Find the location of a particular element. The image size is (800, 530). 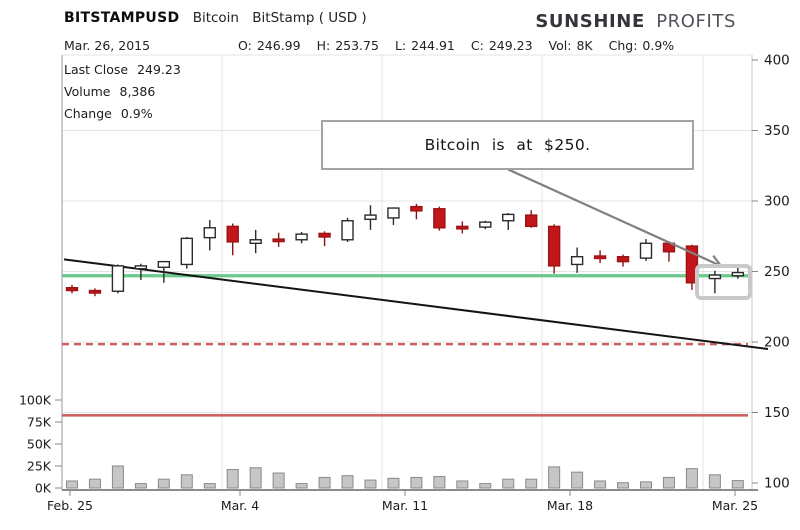

volume-tick-label: 50K is located at coordinates (39, 444).